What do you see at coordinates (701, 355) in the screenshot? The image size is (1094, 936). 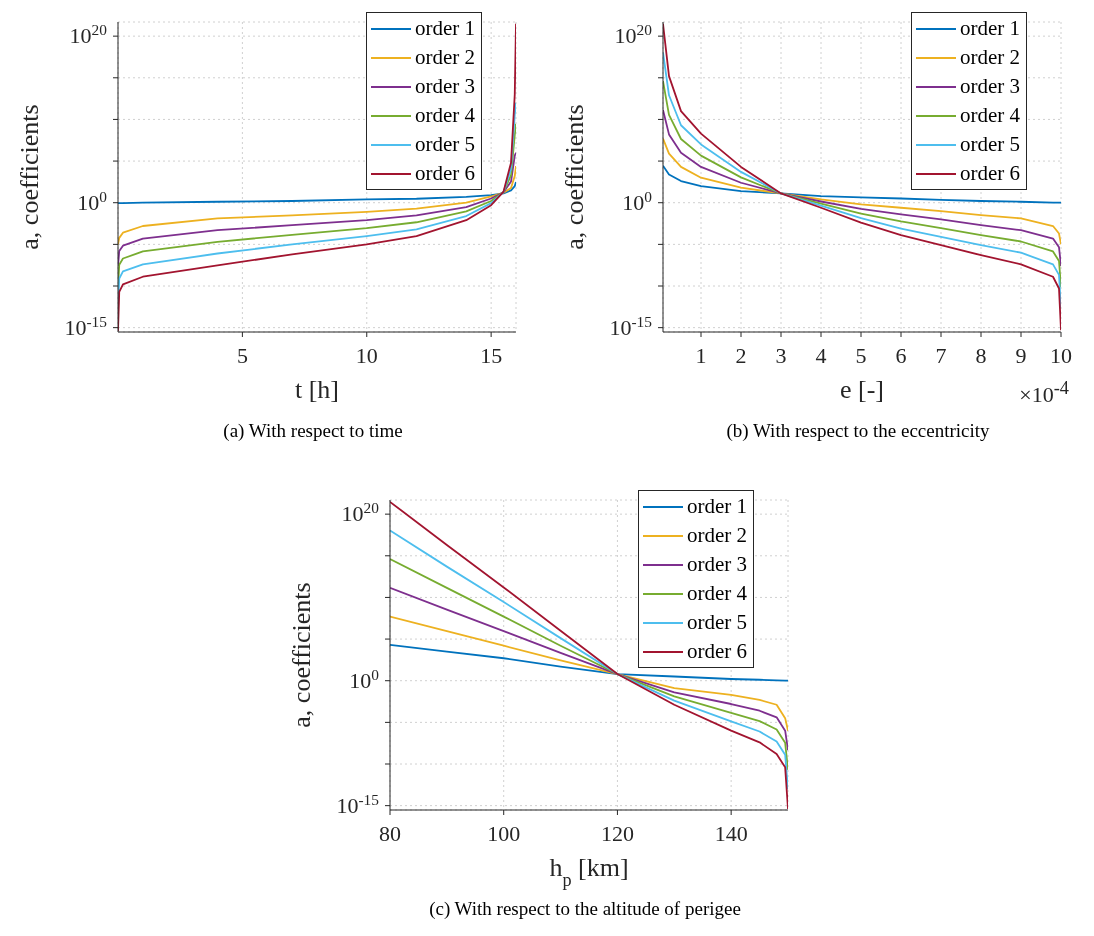 I see `x-tick-label: 1` at bounding box center [701, 355].